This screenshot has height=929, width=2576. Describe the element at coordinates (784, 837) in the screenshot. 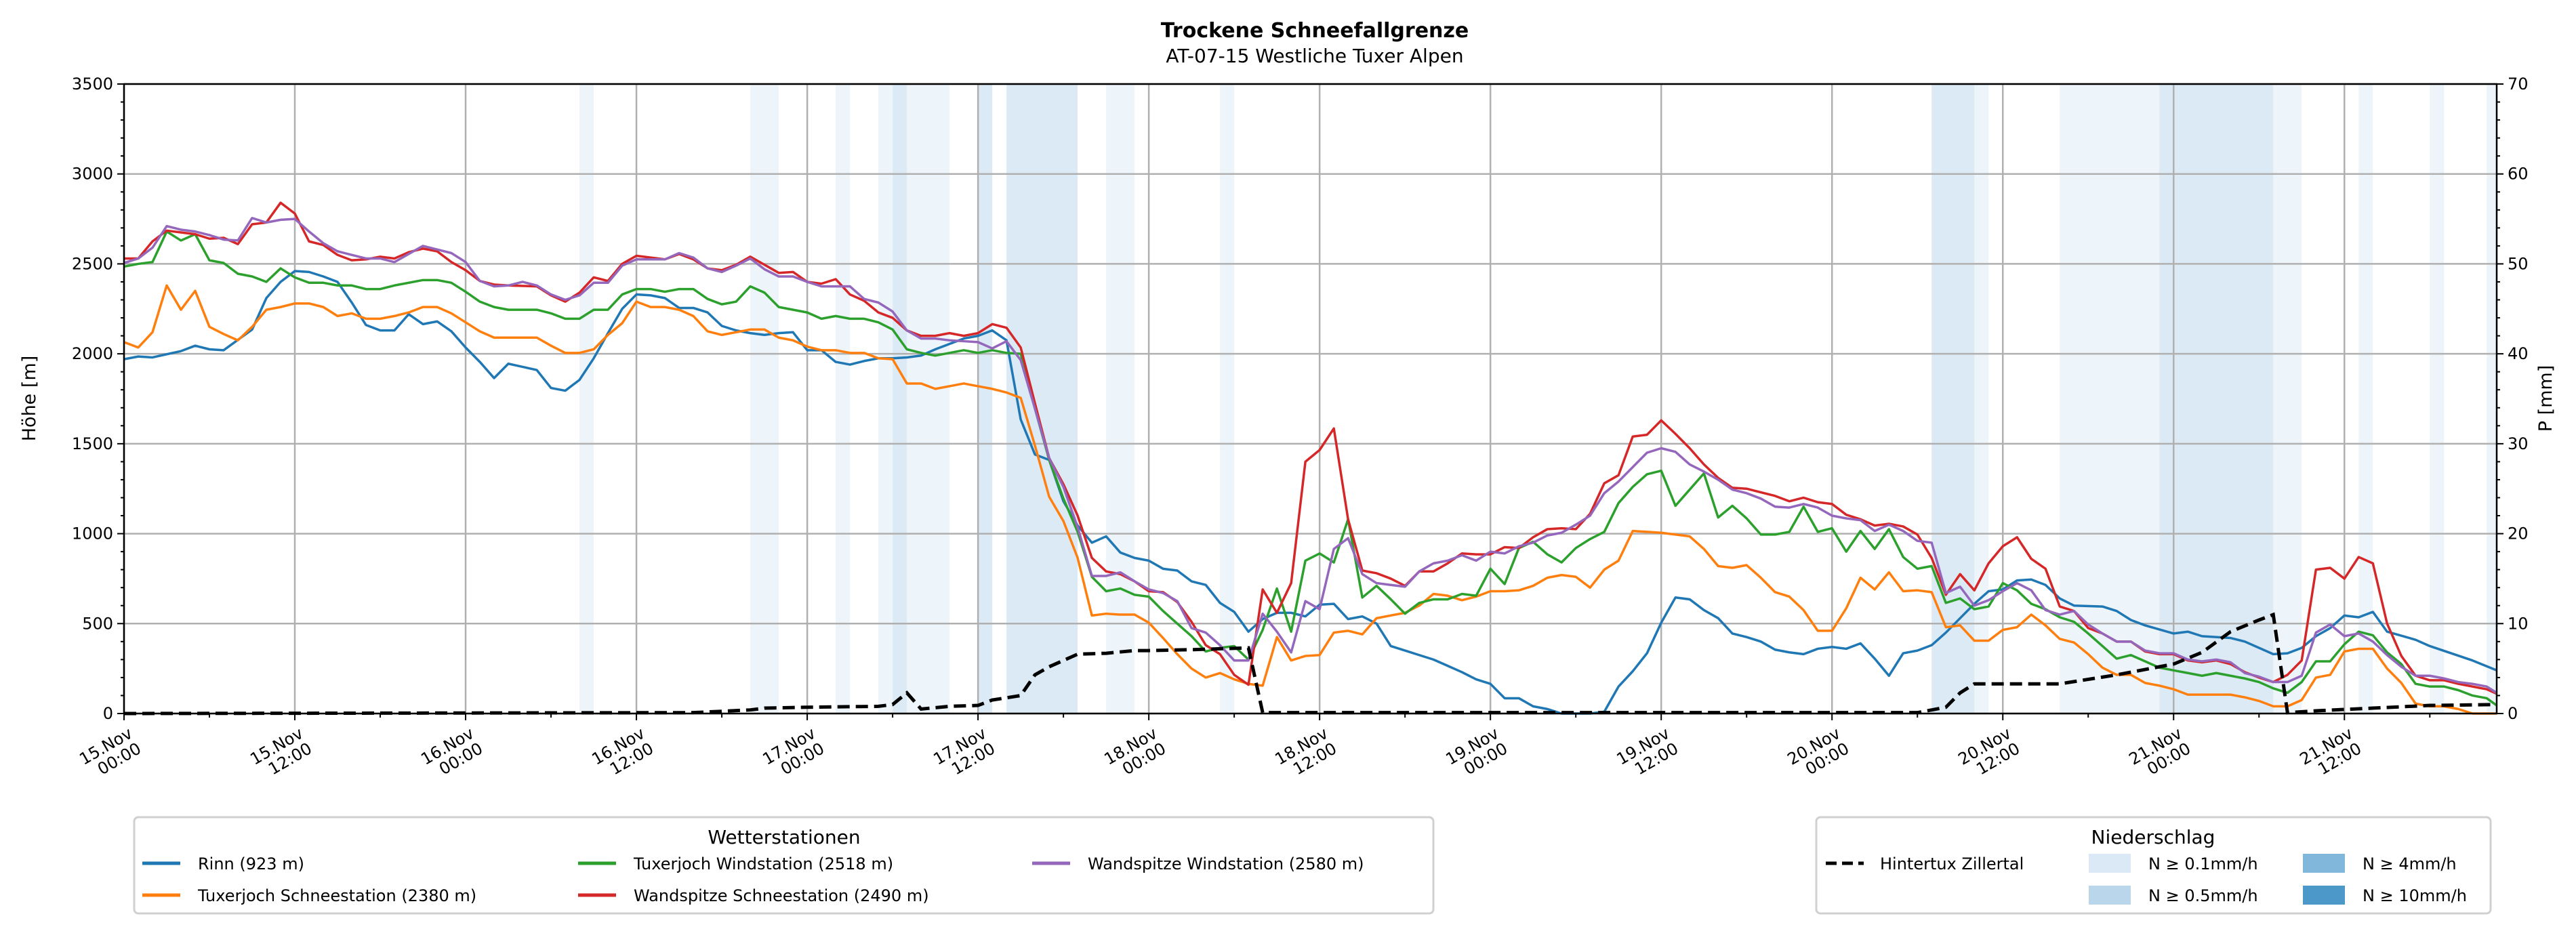

I see `legend-stations-title: Wetterstationen` at that location.